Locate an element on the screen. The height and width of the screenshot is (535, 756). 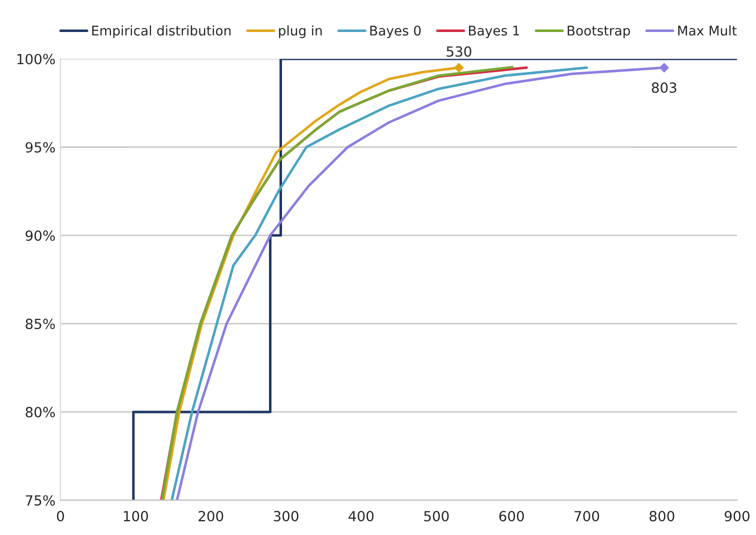
annotation: 530 is located at coordinates (459, 51).